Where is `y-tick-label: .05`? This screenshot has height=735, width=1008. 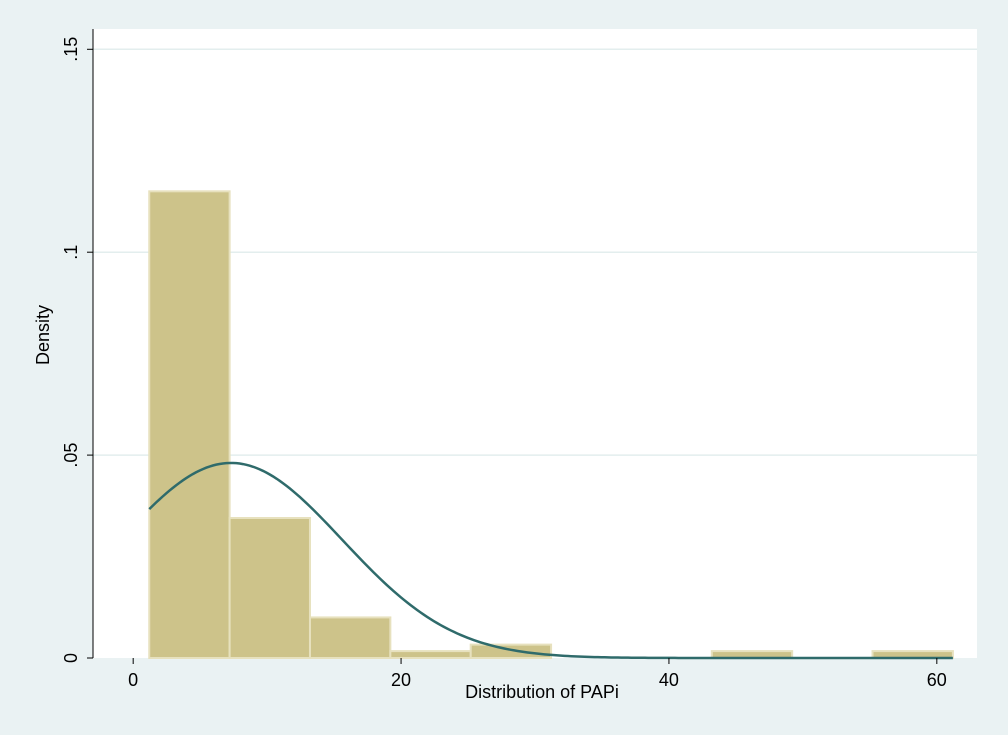 y-tick-label: .05 is located at coordinates (71, 455).